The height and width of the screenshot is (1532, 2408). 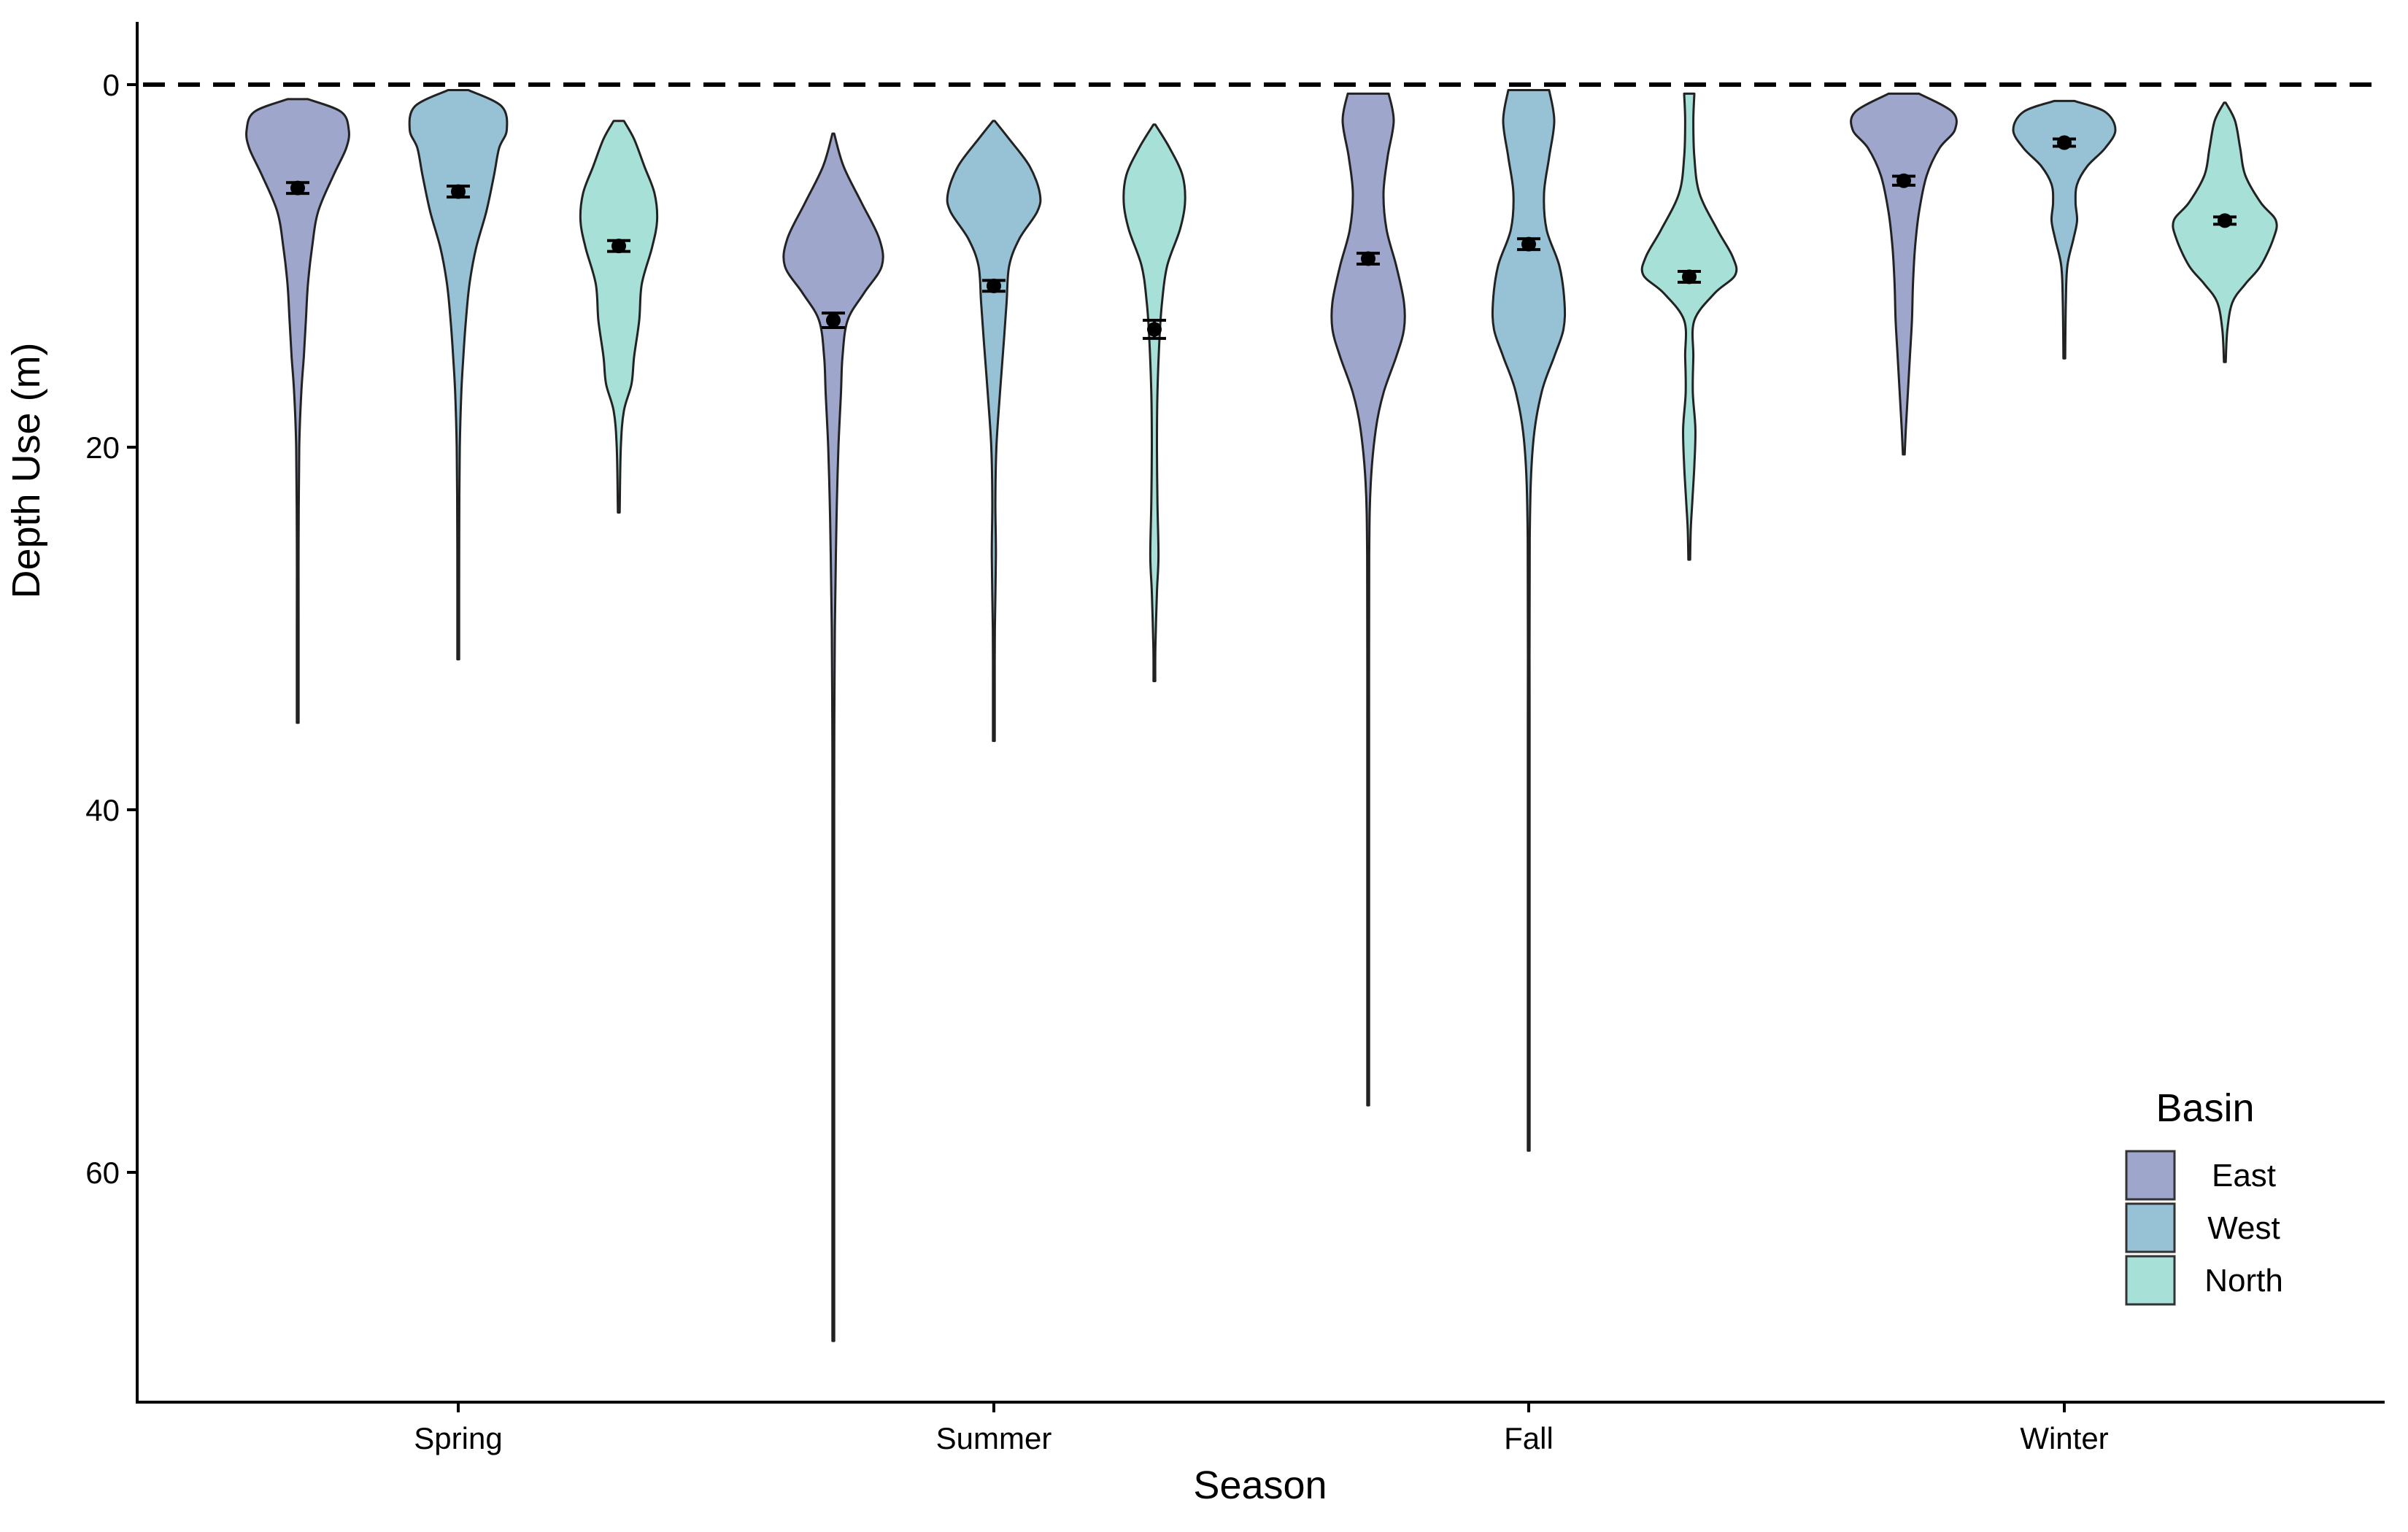 What do you see at coordinates (2205, 1108) in the screenshot?
I see `legend-title: Basin` at bounding box center [2205, 1108].